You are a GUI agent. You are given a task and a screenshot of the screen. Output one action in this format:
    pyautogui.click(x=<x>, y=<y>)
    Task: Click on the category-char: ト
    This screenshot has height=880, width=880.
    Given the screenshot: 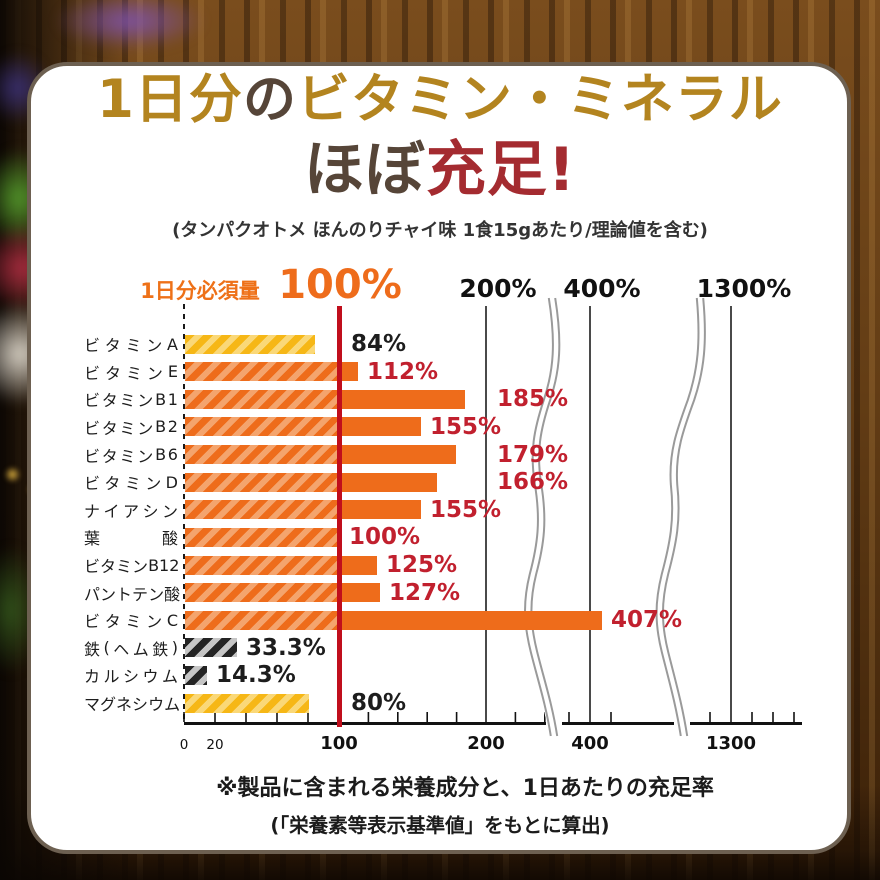 What is the action you would take?
    pyautogui.click(x=124, y=594)
    